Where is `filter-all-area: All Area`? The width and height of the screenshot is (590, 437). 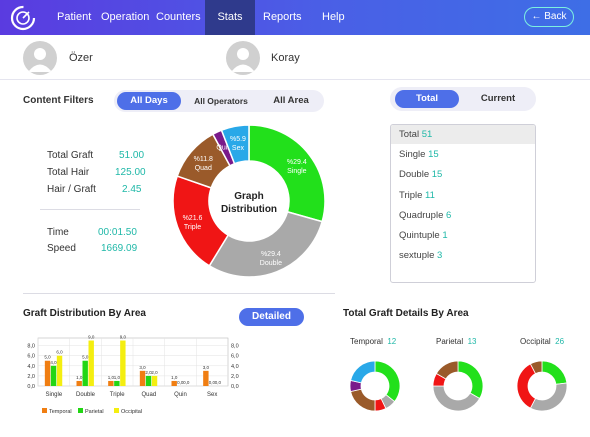 filter-all-area: All Area is located at coordinates (291, 100).